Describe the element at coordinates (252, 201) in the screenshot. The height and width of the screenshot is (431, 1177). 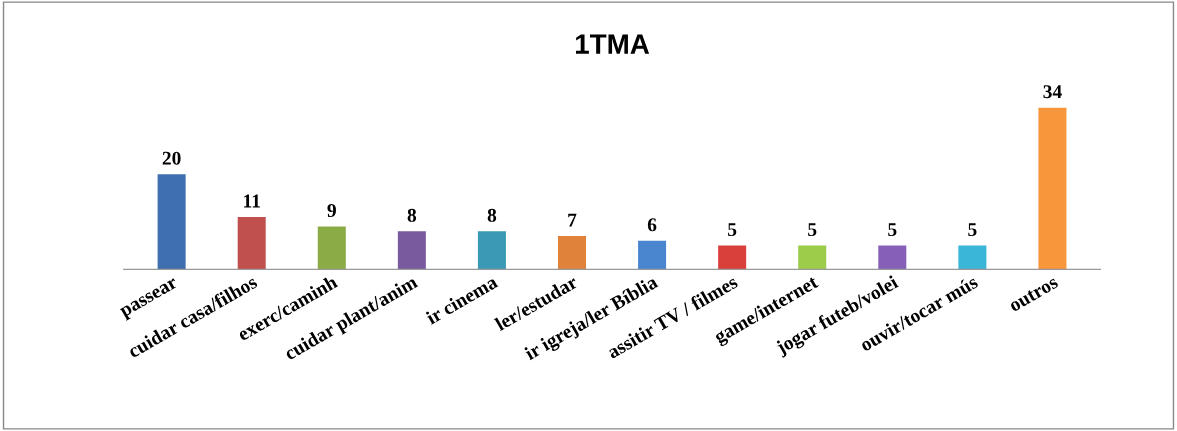
I see `data-label: 11` at that location.